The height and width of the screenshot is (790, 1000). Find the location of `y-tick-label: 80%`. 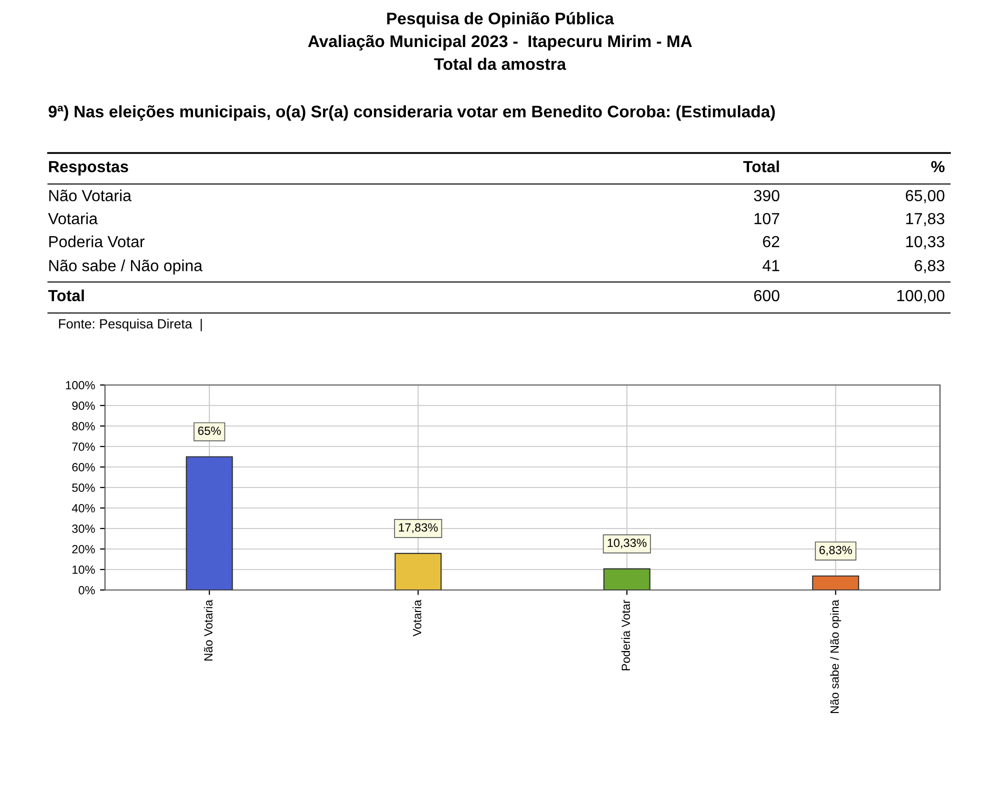

y-tick-label: 80% is located at coordinates (83, 426).